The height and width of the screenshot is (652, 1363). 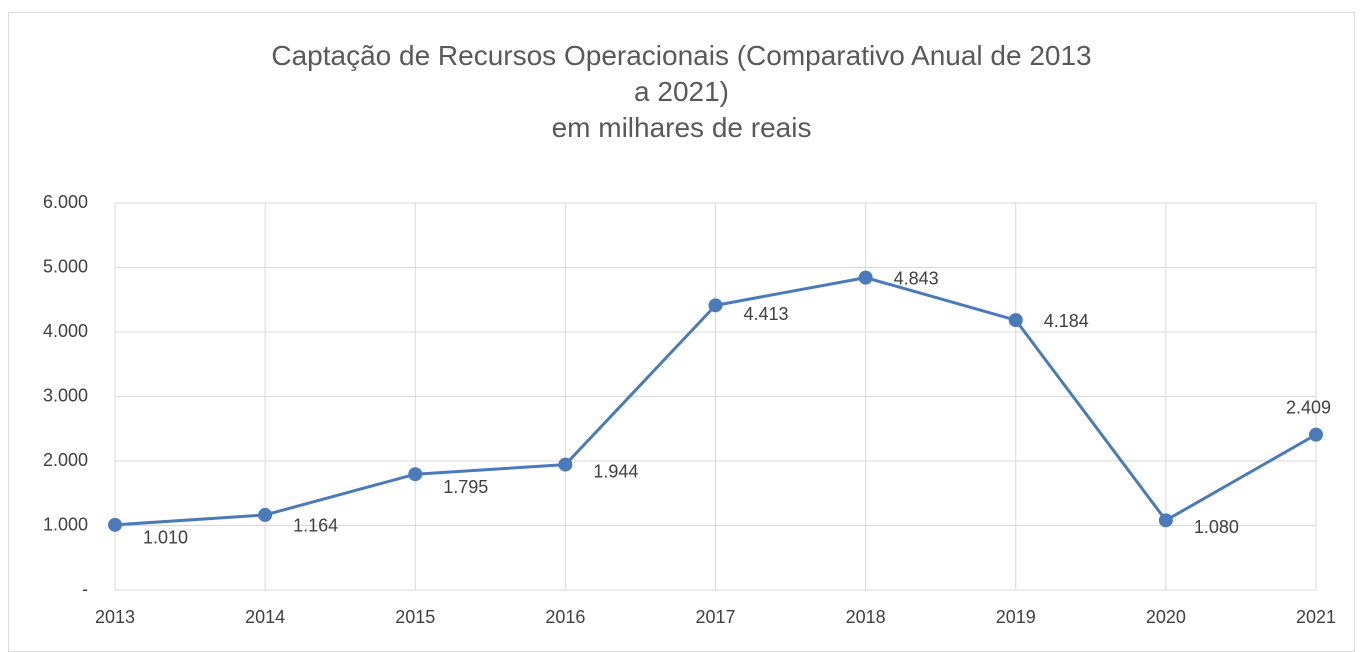 What do you see at coordinates (916, 278) in the screenshot?
I see `data-label: 4.843` at bounding box center [916, 278].